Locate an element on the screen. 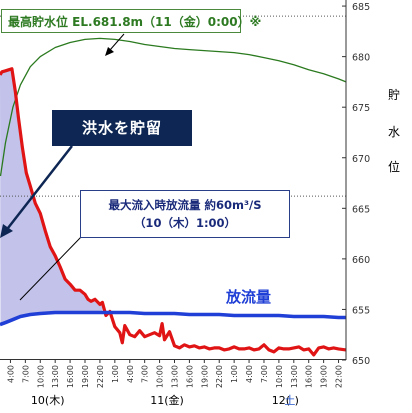  y-axis-label-char-3: 位 is located at coordinates (394, 167).